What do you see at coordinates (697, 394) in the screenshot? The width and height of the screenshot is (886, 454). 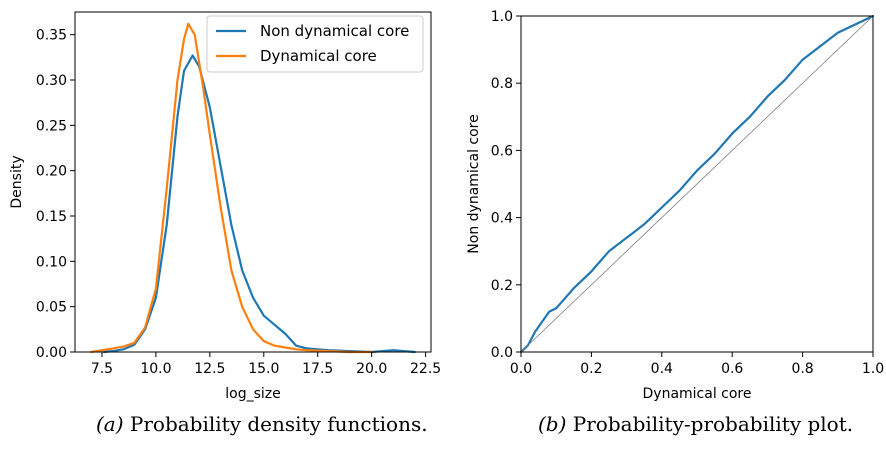 I see `pp-x-axis-label: Dynamical core` at bounding box center [697, 394].